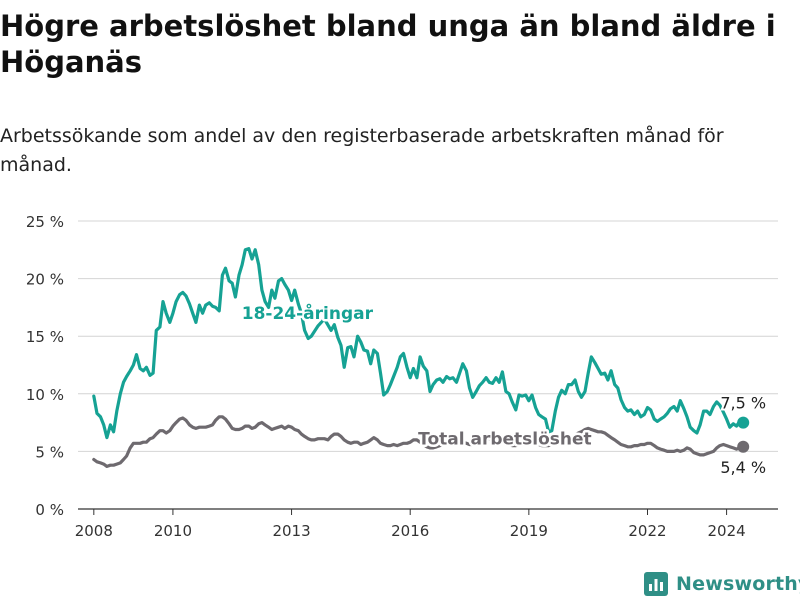 This screenshot has width=800, height=600. Describe the element at coordinates (308, 313) in the screenshot. I see `youth-series-label: 18-24-åringar` at that location.